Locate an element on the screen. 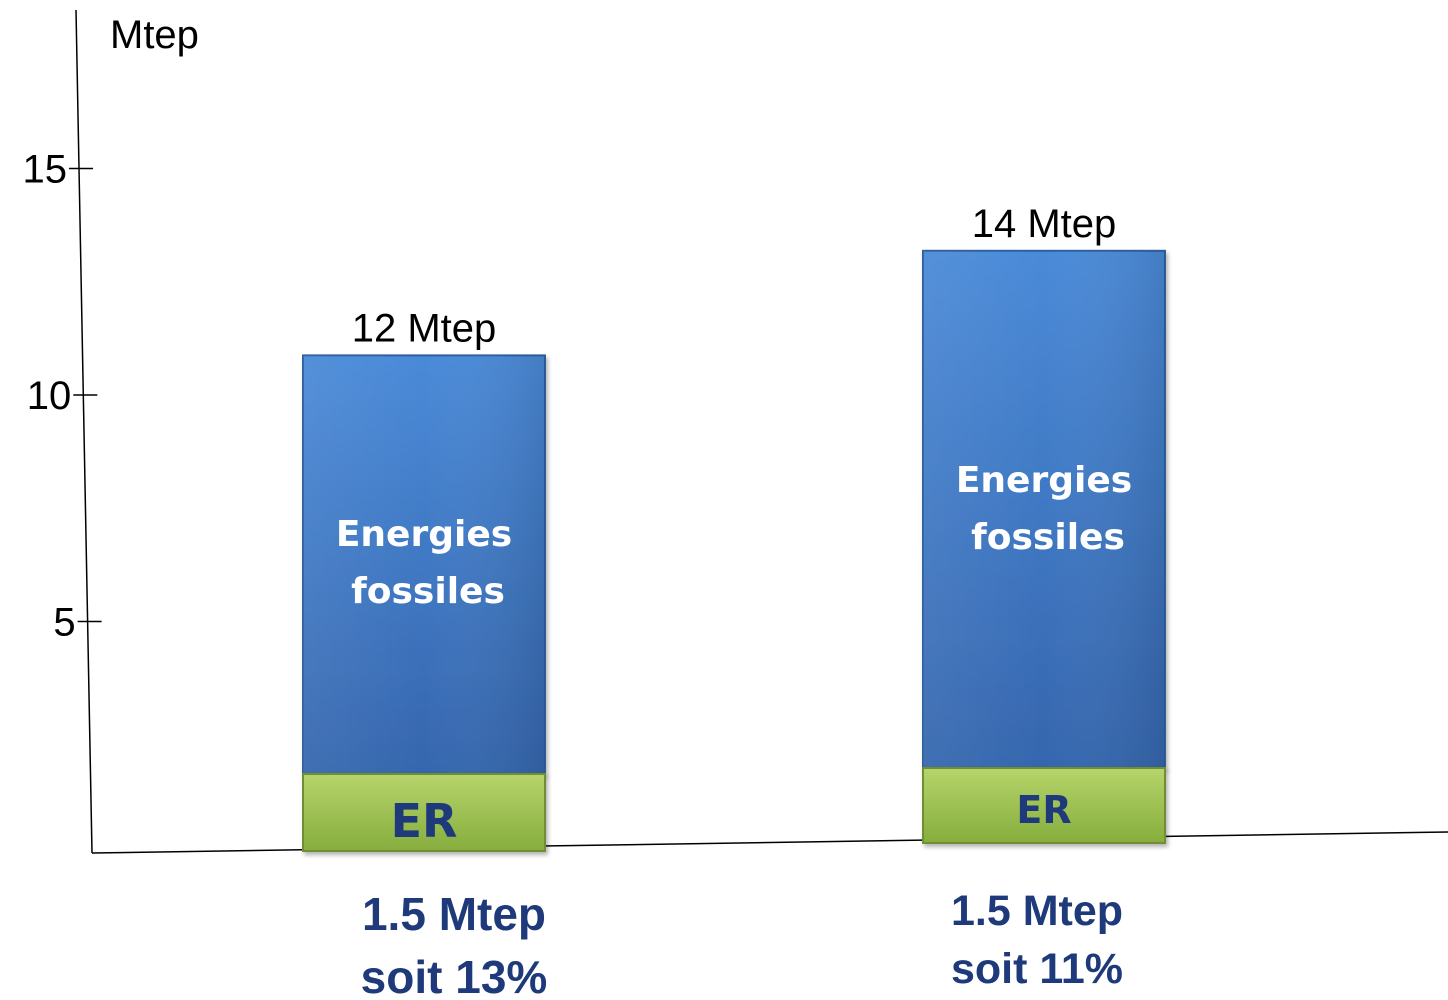 The image size is (1448, 1000). bar-sub-label-share: soit 11% is located at coordinates (1037, 969).